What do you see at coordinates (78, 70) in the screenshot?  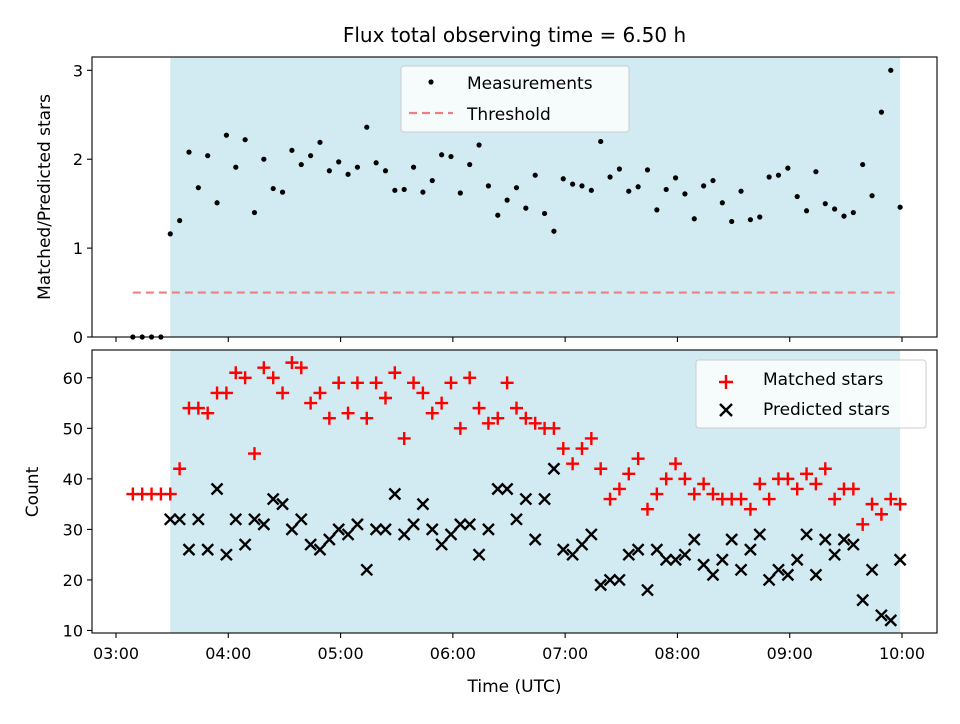 I see `top-y-tick-label: 3` at bounding box center [78, 70].